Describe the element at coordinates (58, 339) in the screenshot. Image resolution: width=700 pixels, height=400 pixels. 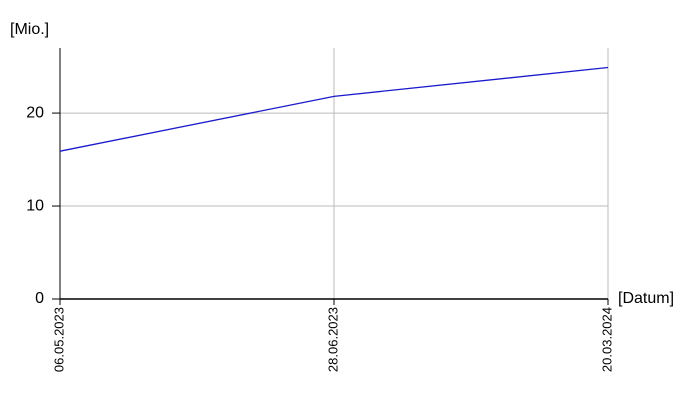
I see `x-tick-label: 06.05.2023` at that location.